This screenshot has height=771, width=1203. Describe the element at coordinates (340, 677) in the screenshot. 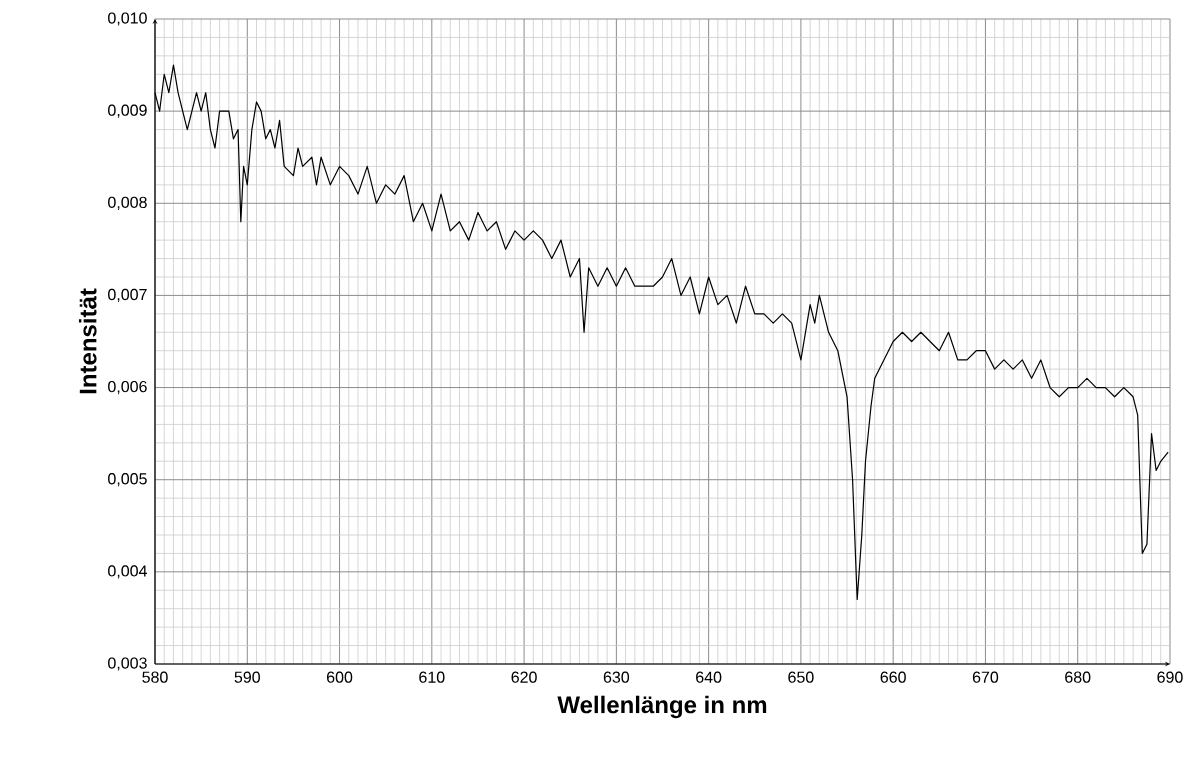

I see `x-tick-label: 600` at that location.